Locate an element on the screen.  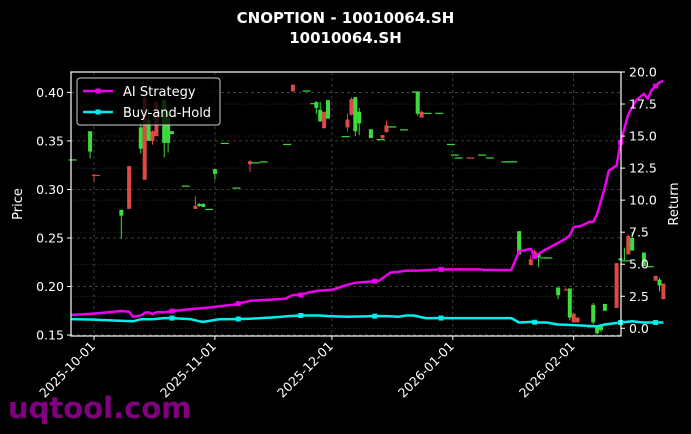
legend-buy-and-hold-label: Buy-and-Hold is located at coordinates (167, 113).